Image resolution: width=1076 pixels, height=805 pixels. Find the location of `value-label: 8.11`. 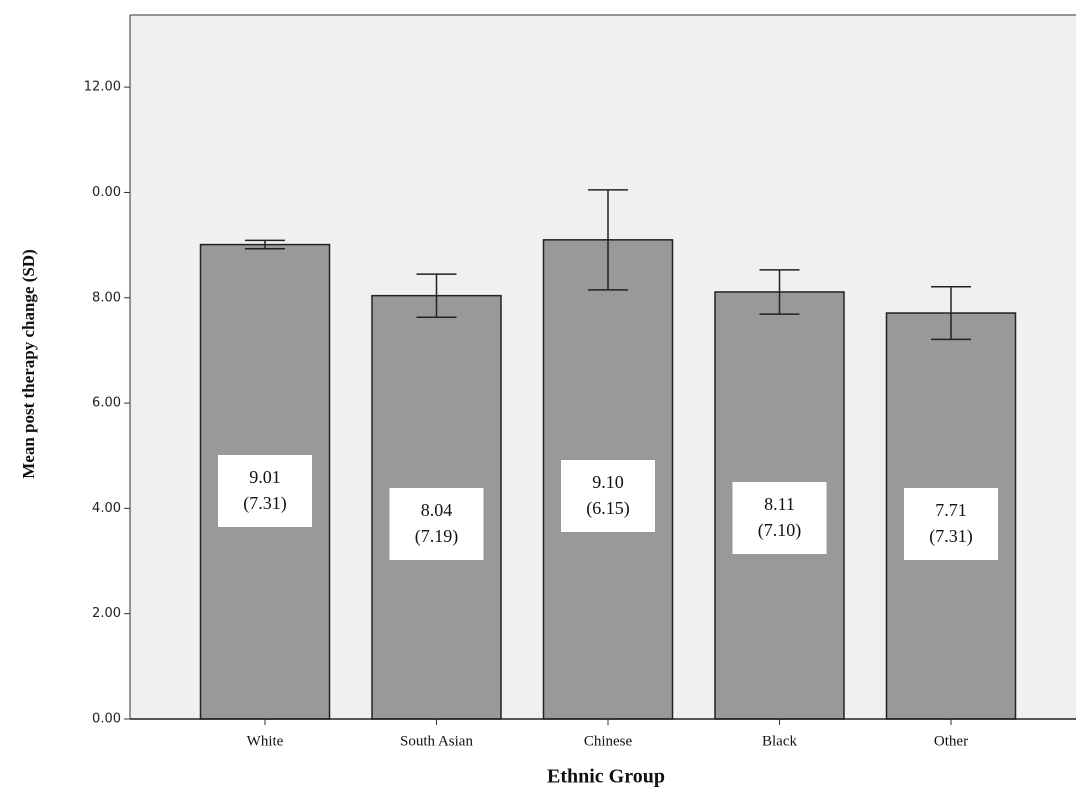

value-label: 8.11 is located at coordinates (779, 504).